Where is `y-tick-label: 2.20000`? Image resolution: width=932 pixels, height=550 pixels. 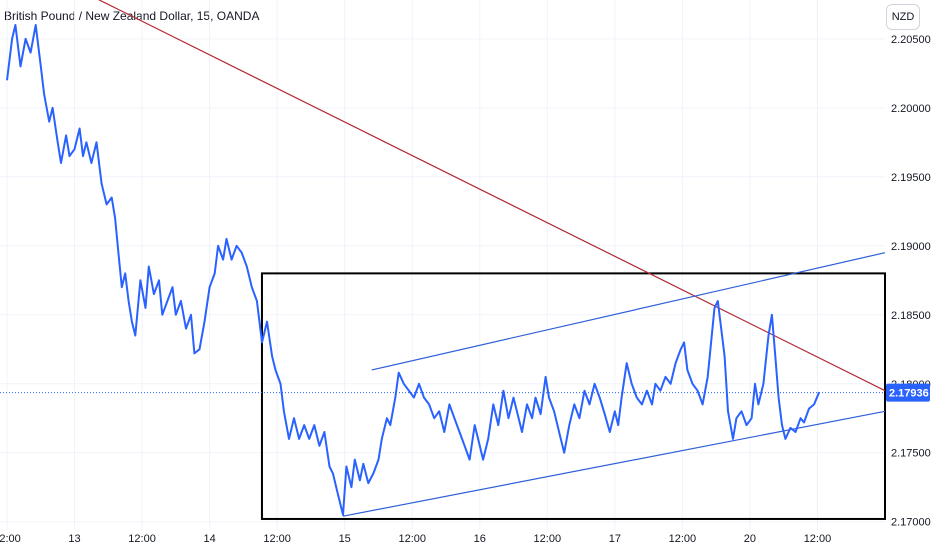 y-tick-label: 2.20000 is located at coordinates (911, 109).